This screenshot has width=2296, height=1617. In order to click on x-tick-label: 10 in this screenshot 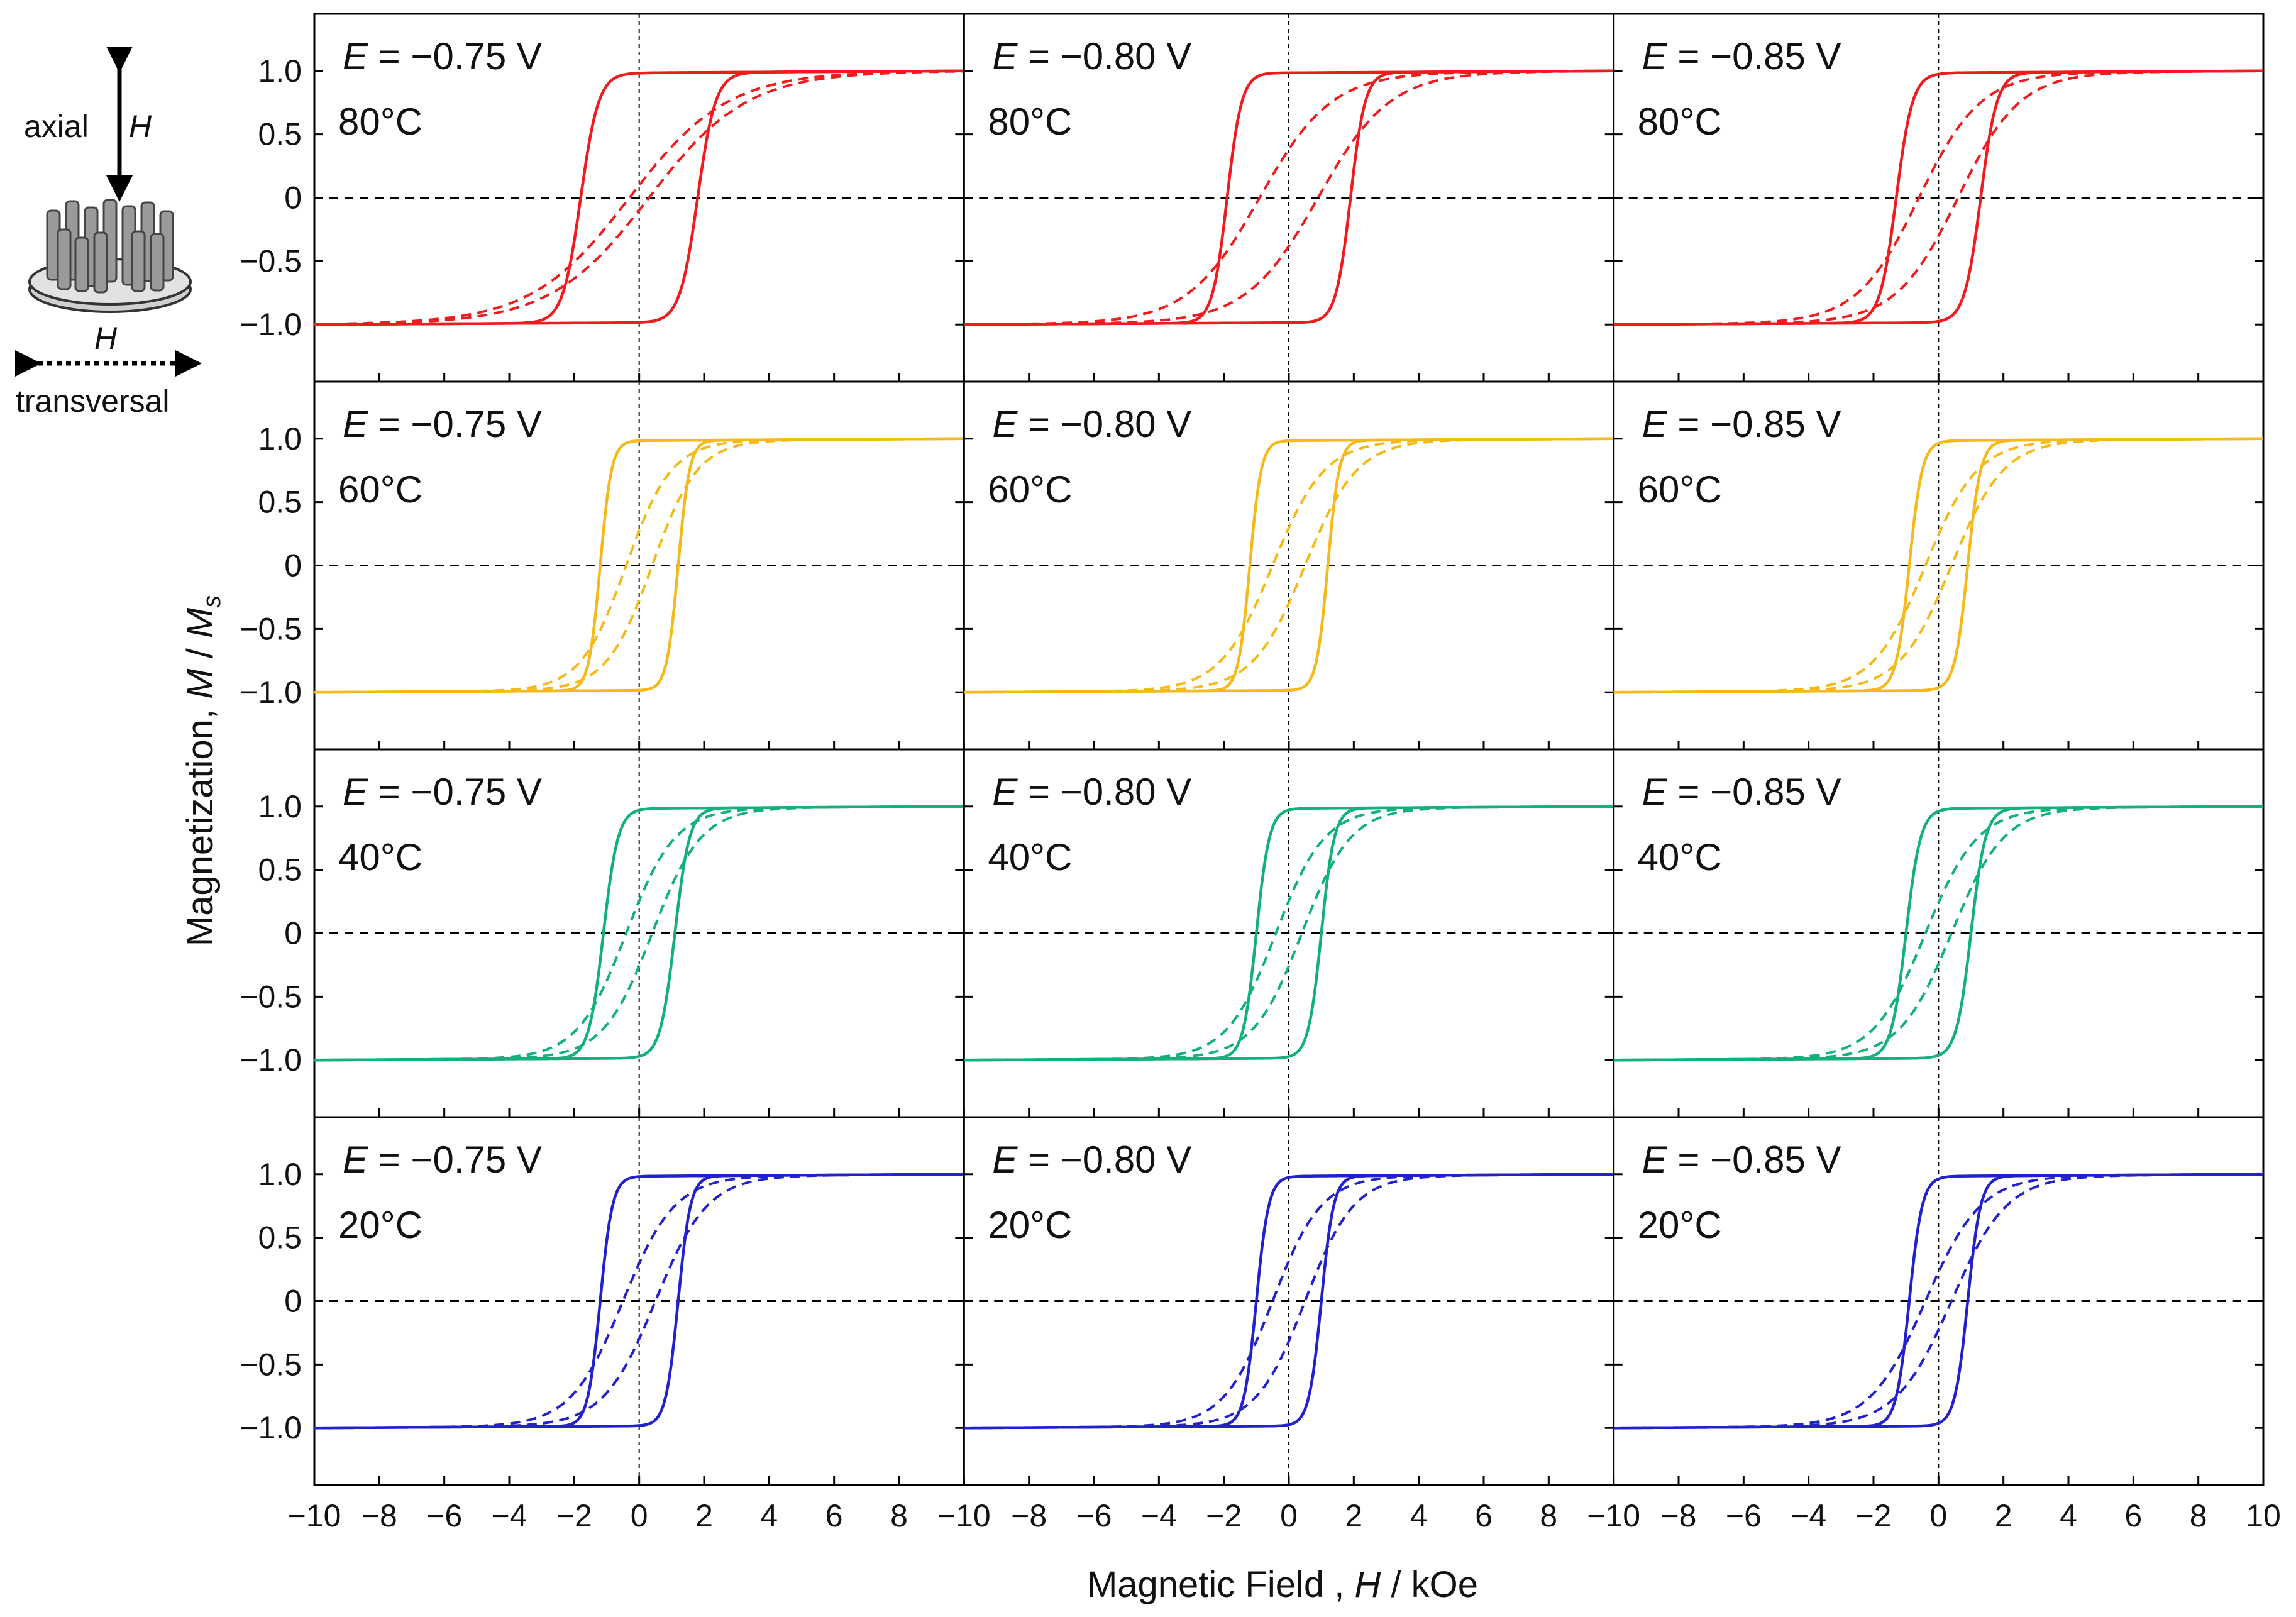, I will do `click(2263, 1516)`.